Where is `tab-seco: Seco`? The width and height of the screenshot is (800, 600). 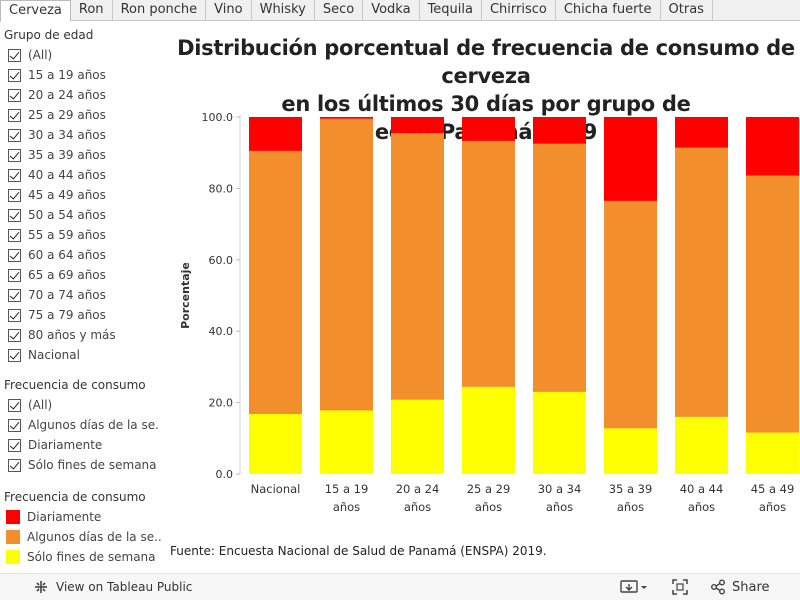 tab-seco: Seco is located at coordinates (339, 10).